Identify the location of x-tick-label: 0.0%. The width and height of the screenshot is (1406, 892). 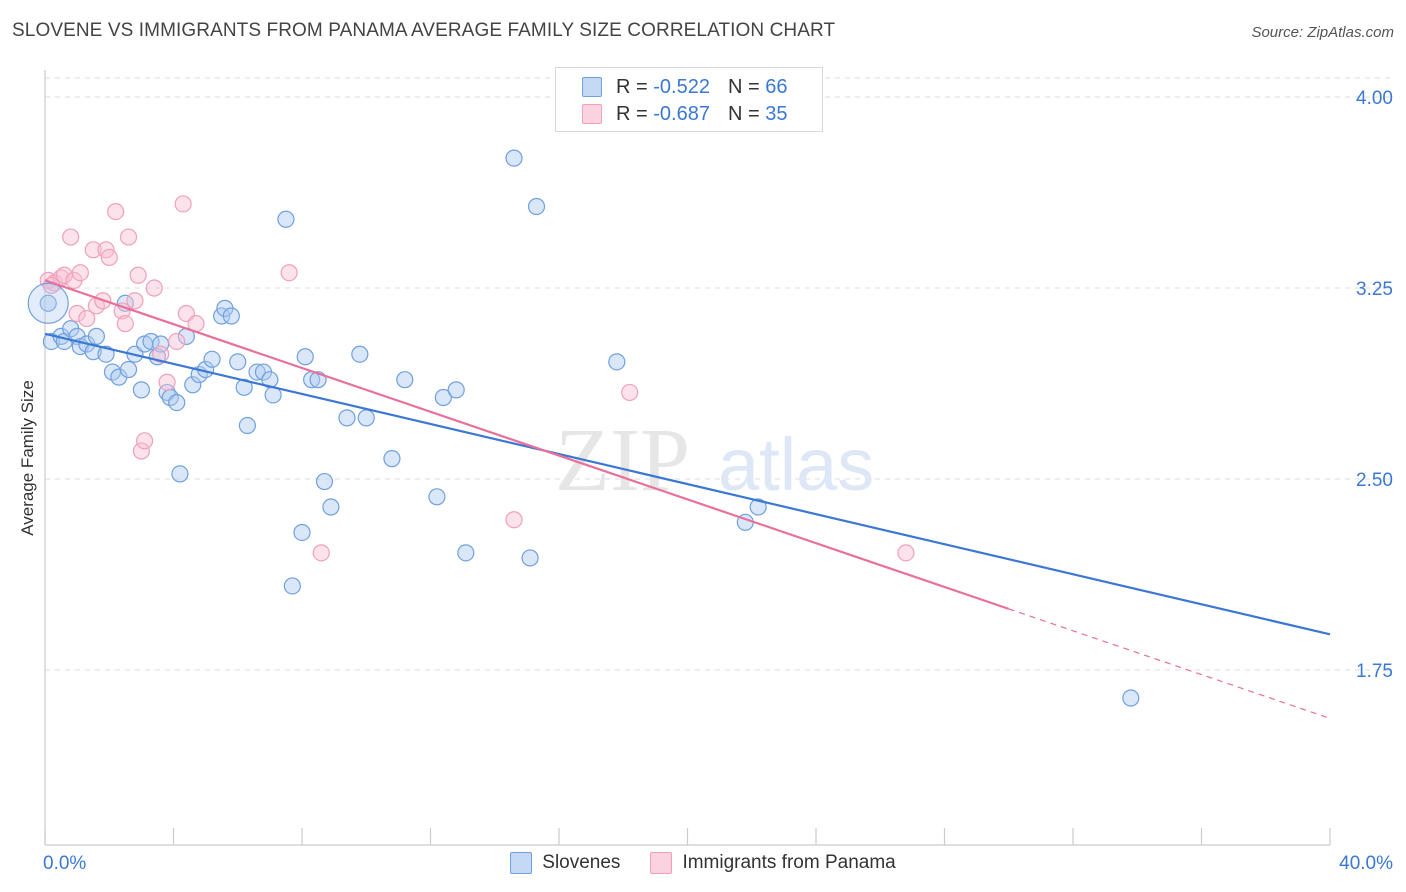
(64, 863).